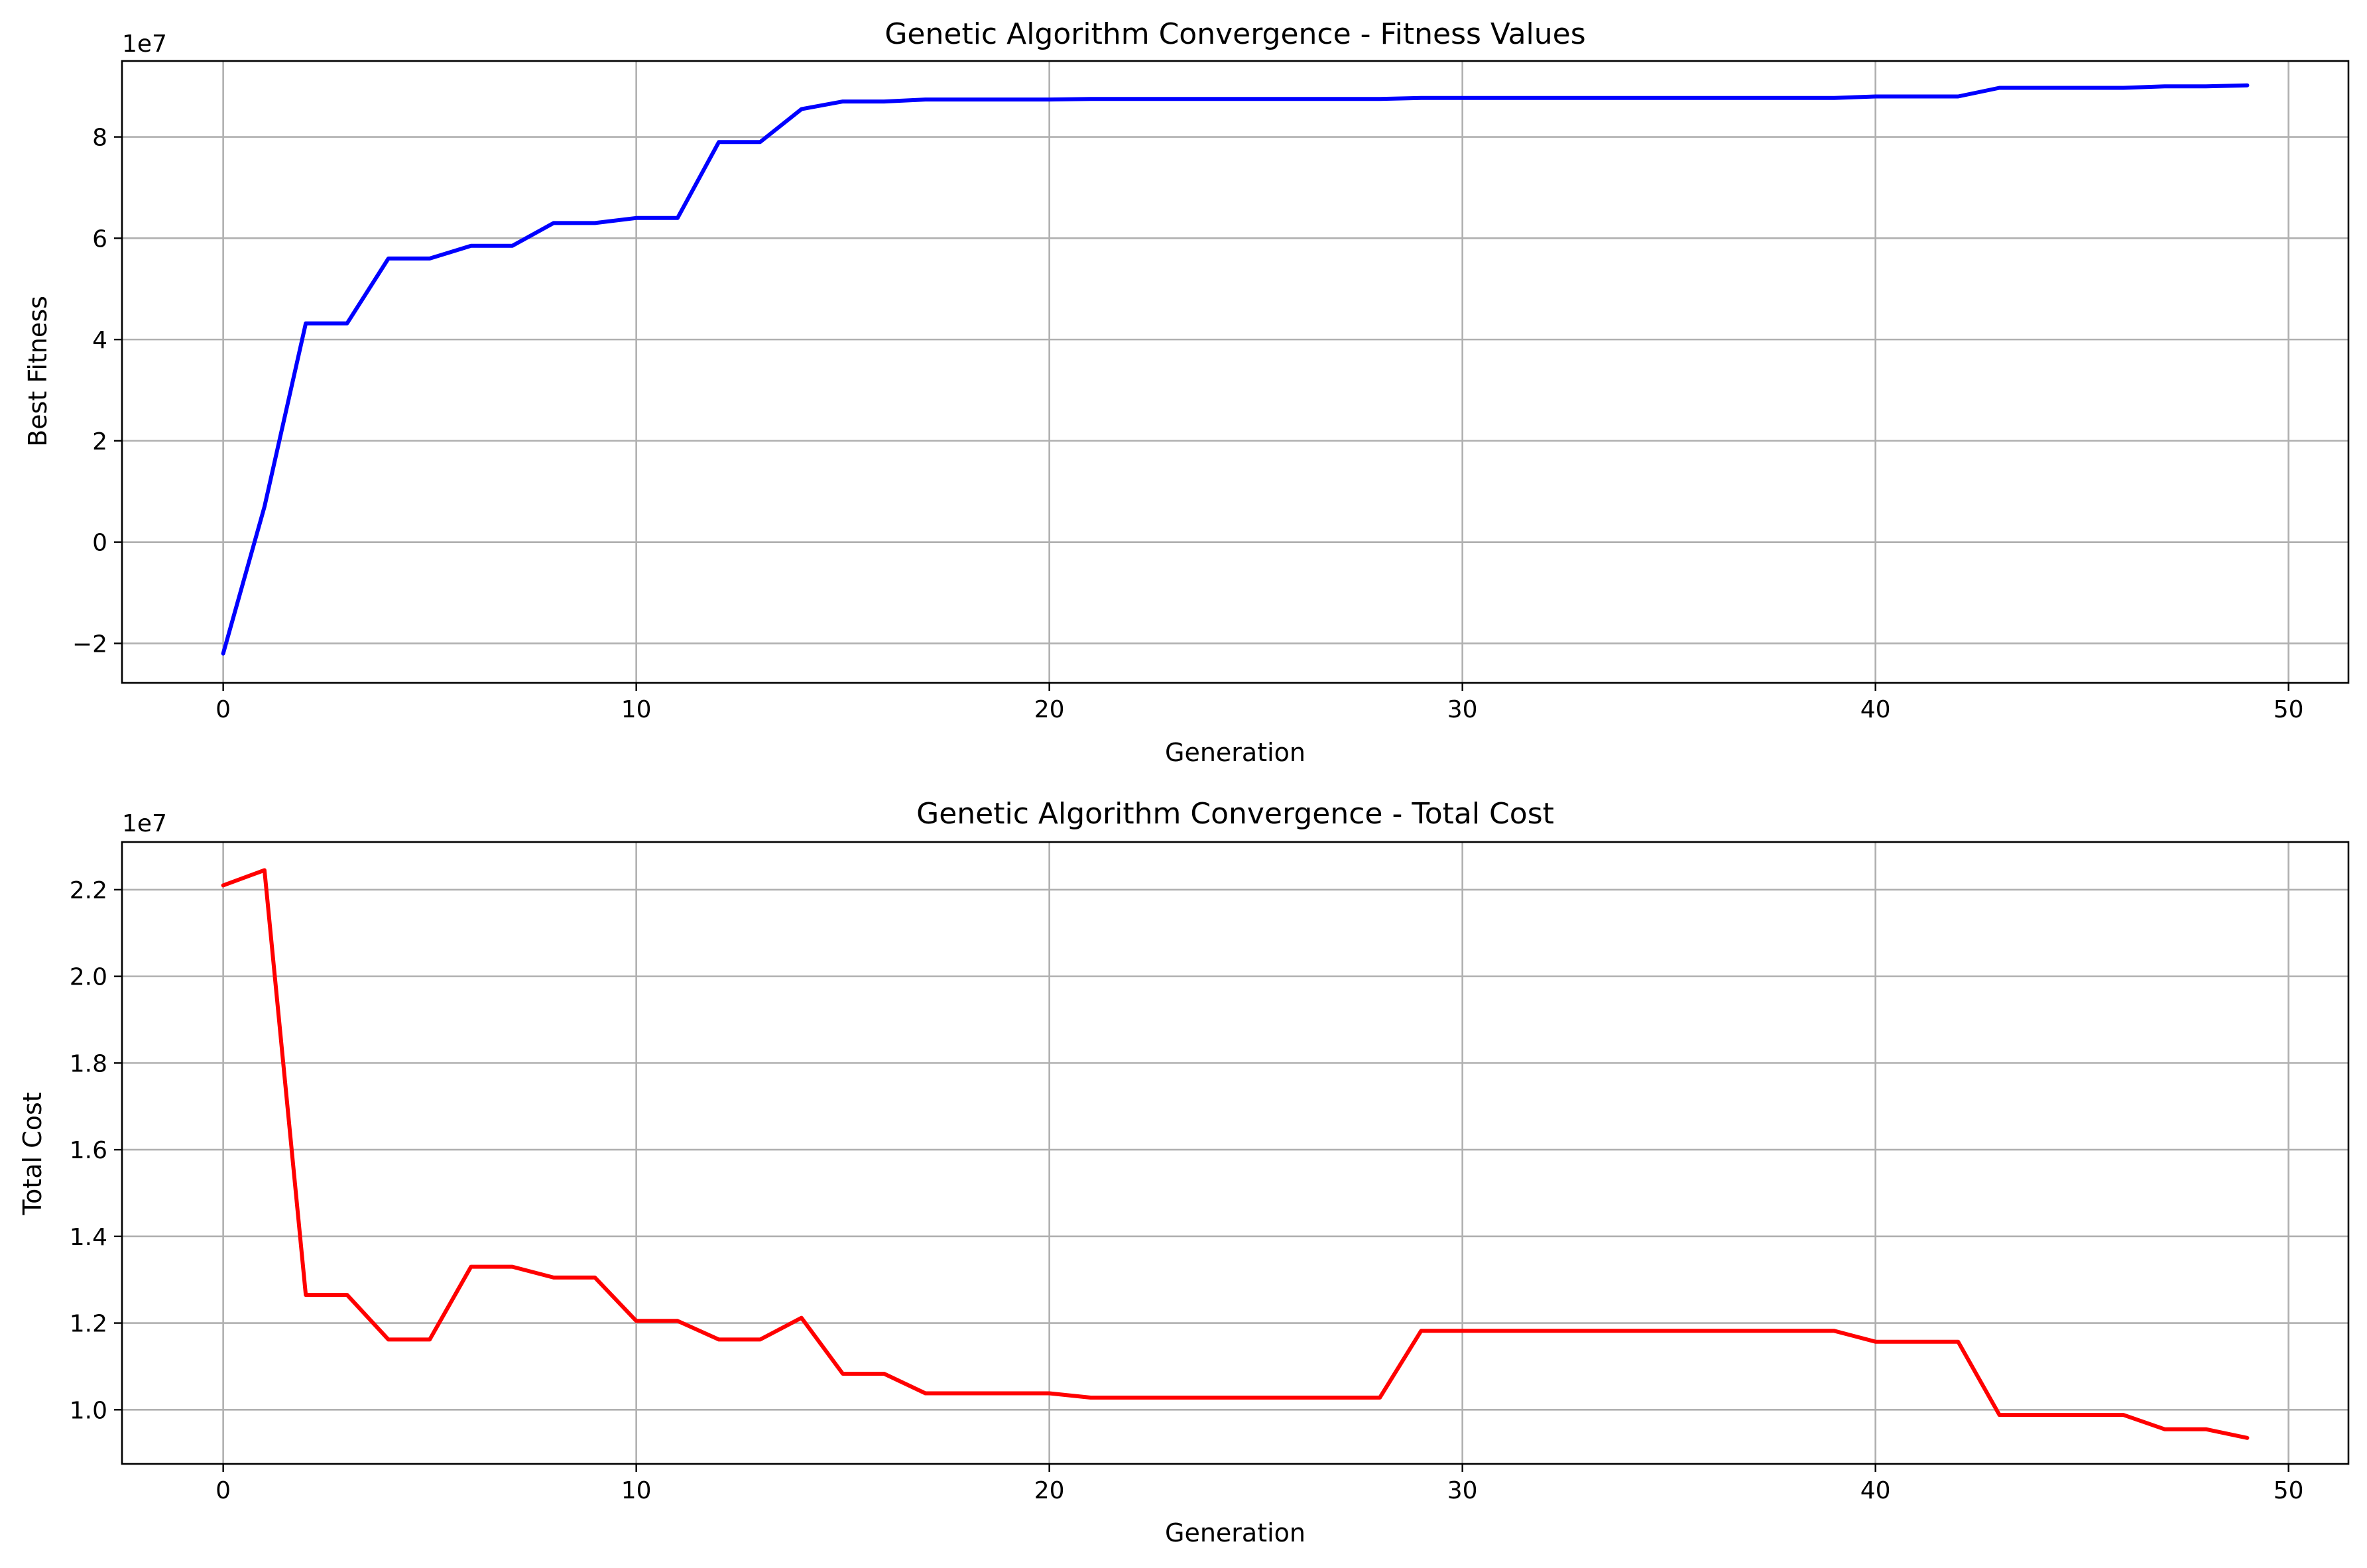 This screenshot has width=2367, height=1568. Describe the element at coordinates (89, 1150) in the screenshot. I see `y-tick-label: 1.6` at that location.